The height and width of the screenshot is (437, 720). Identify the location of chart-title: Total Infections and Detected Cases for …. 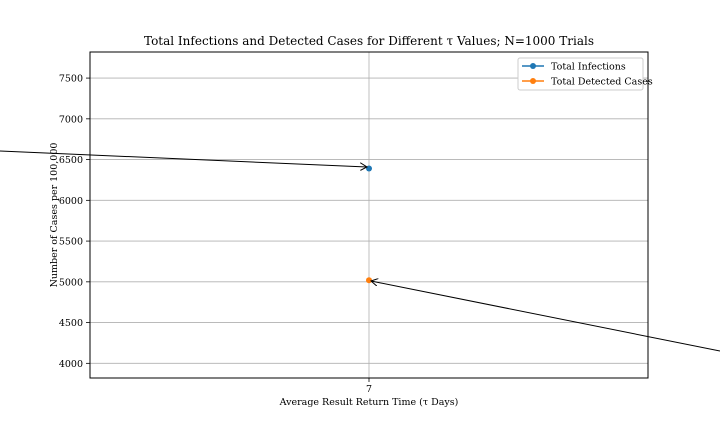
(369, 41).